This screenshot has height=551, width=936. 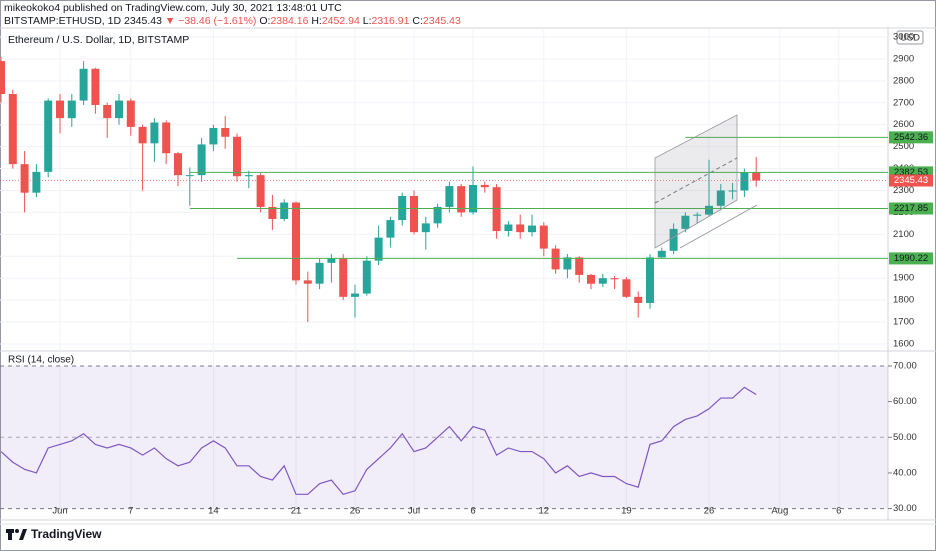 I want to click on y-tick-label: 2700, so click(x=903, y=102).